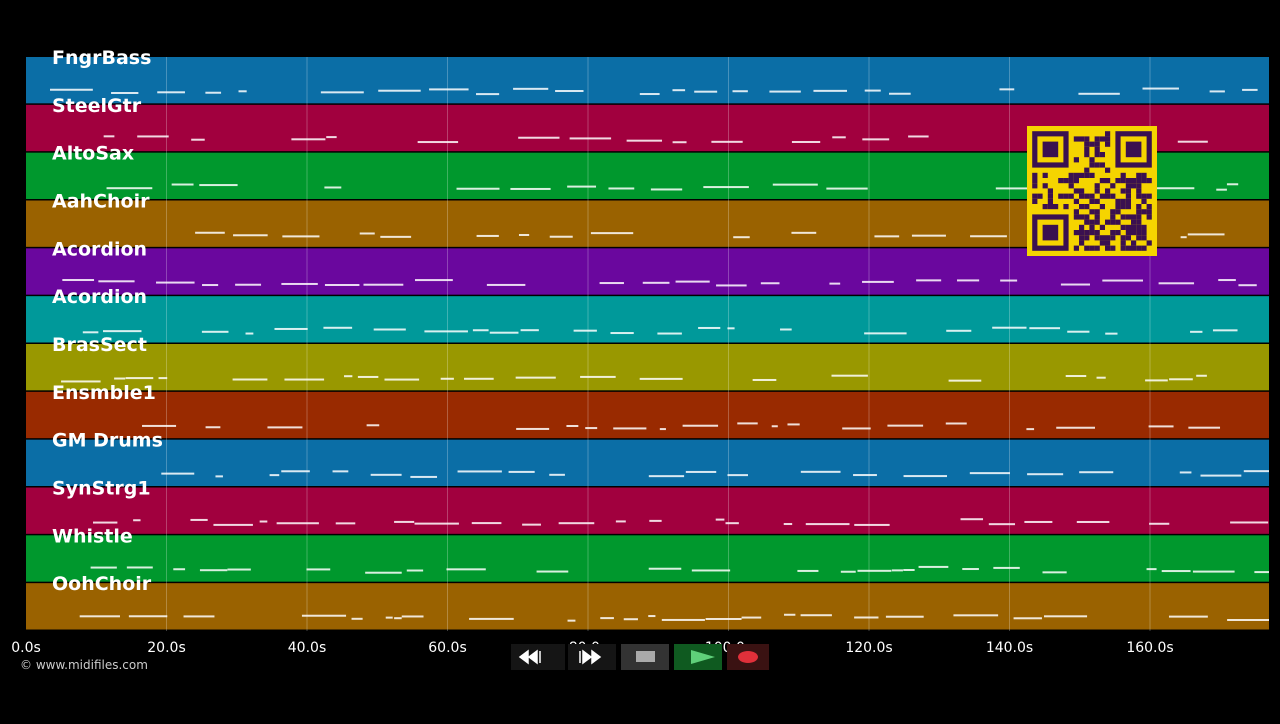  What do you see at coordinates (868, 648) in the screenshot?
I see `tick-label: 120.0s` at bounding box center [868, 648].